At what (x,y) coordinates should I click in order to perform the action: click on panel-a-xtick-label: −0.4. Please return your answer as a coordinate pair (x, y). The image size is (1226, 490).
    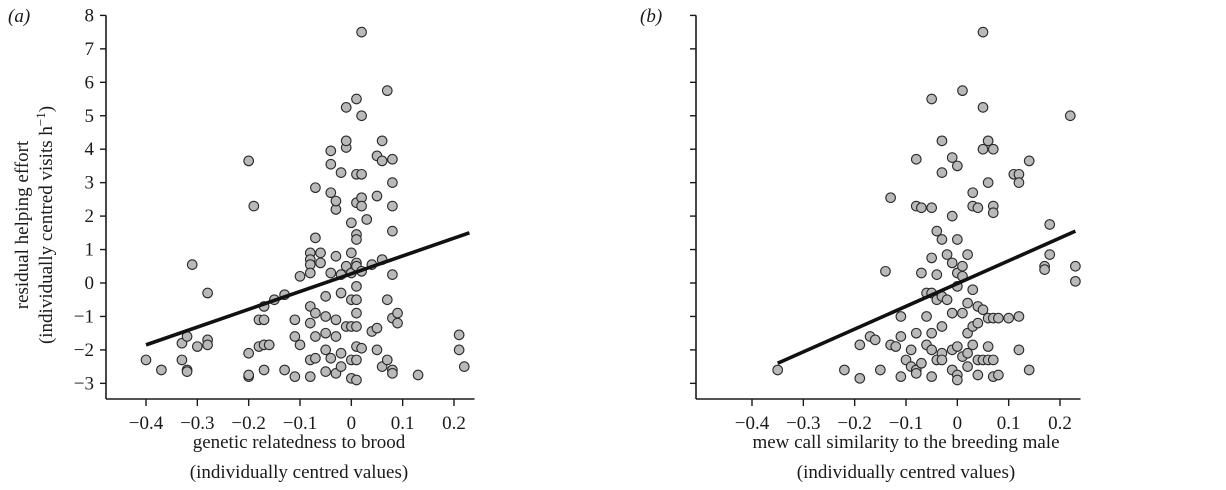
    Looking at the image, I should click on (146, 423).